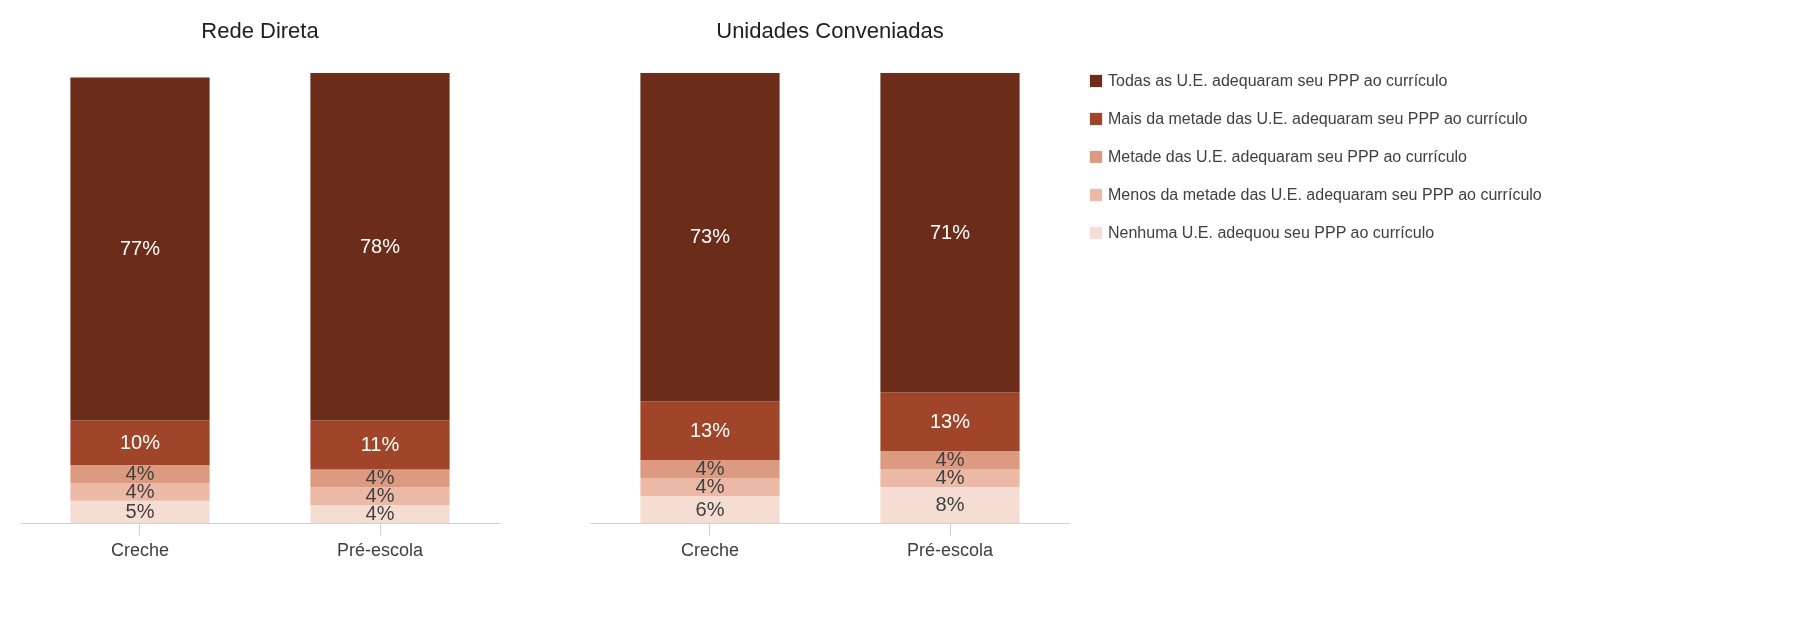  What do you see at coordinates (260, 30) in the screenshot?
I see `chart-title: Rede Direta` at bounding box center [260, 30].